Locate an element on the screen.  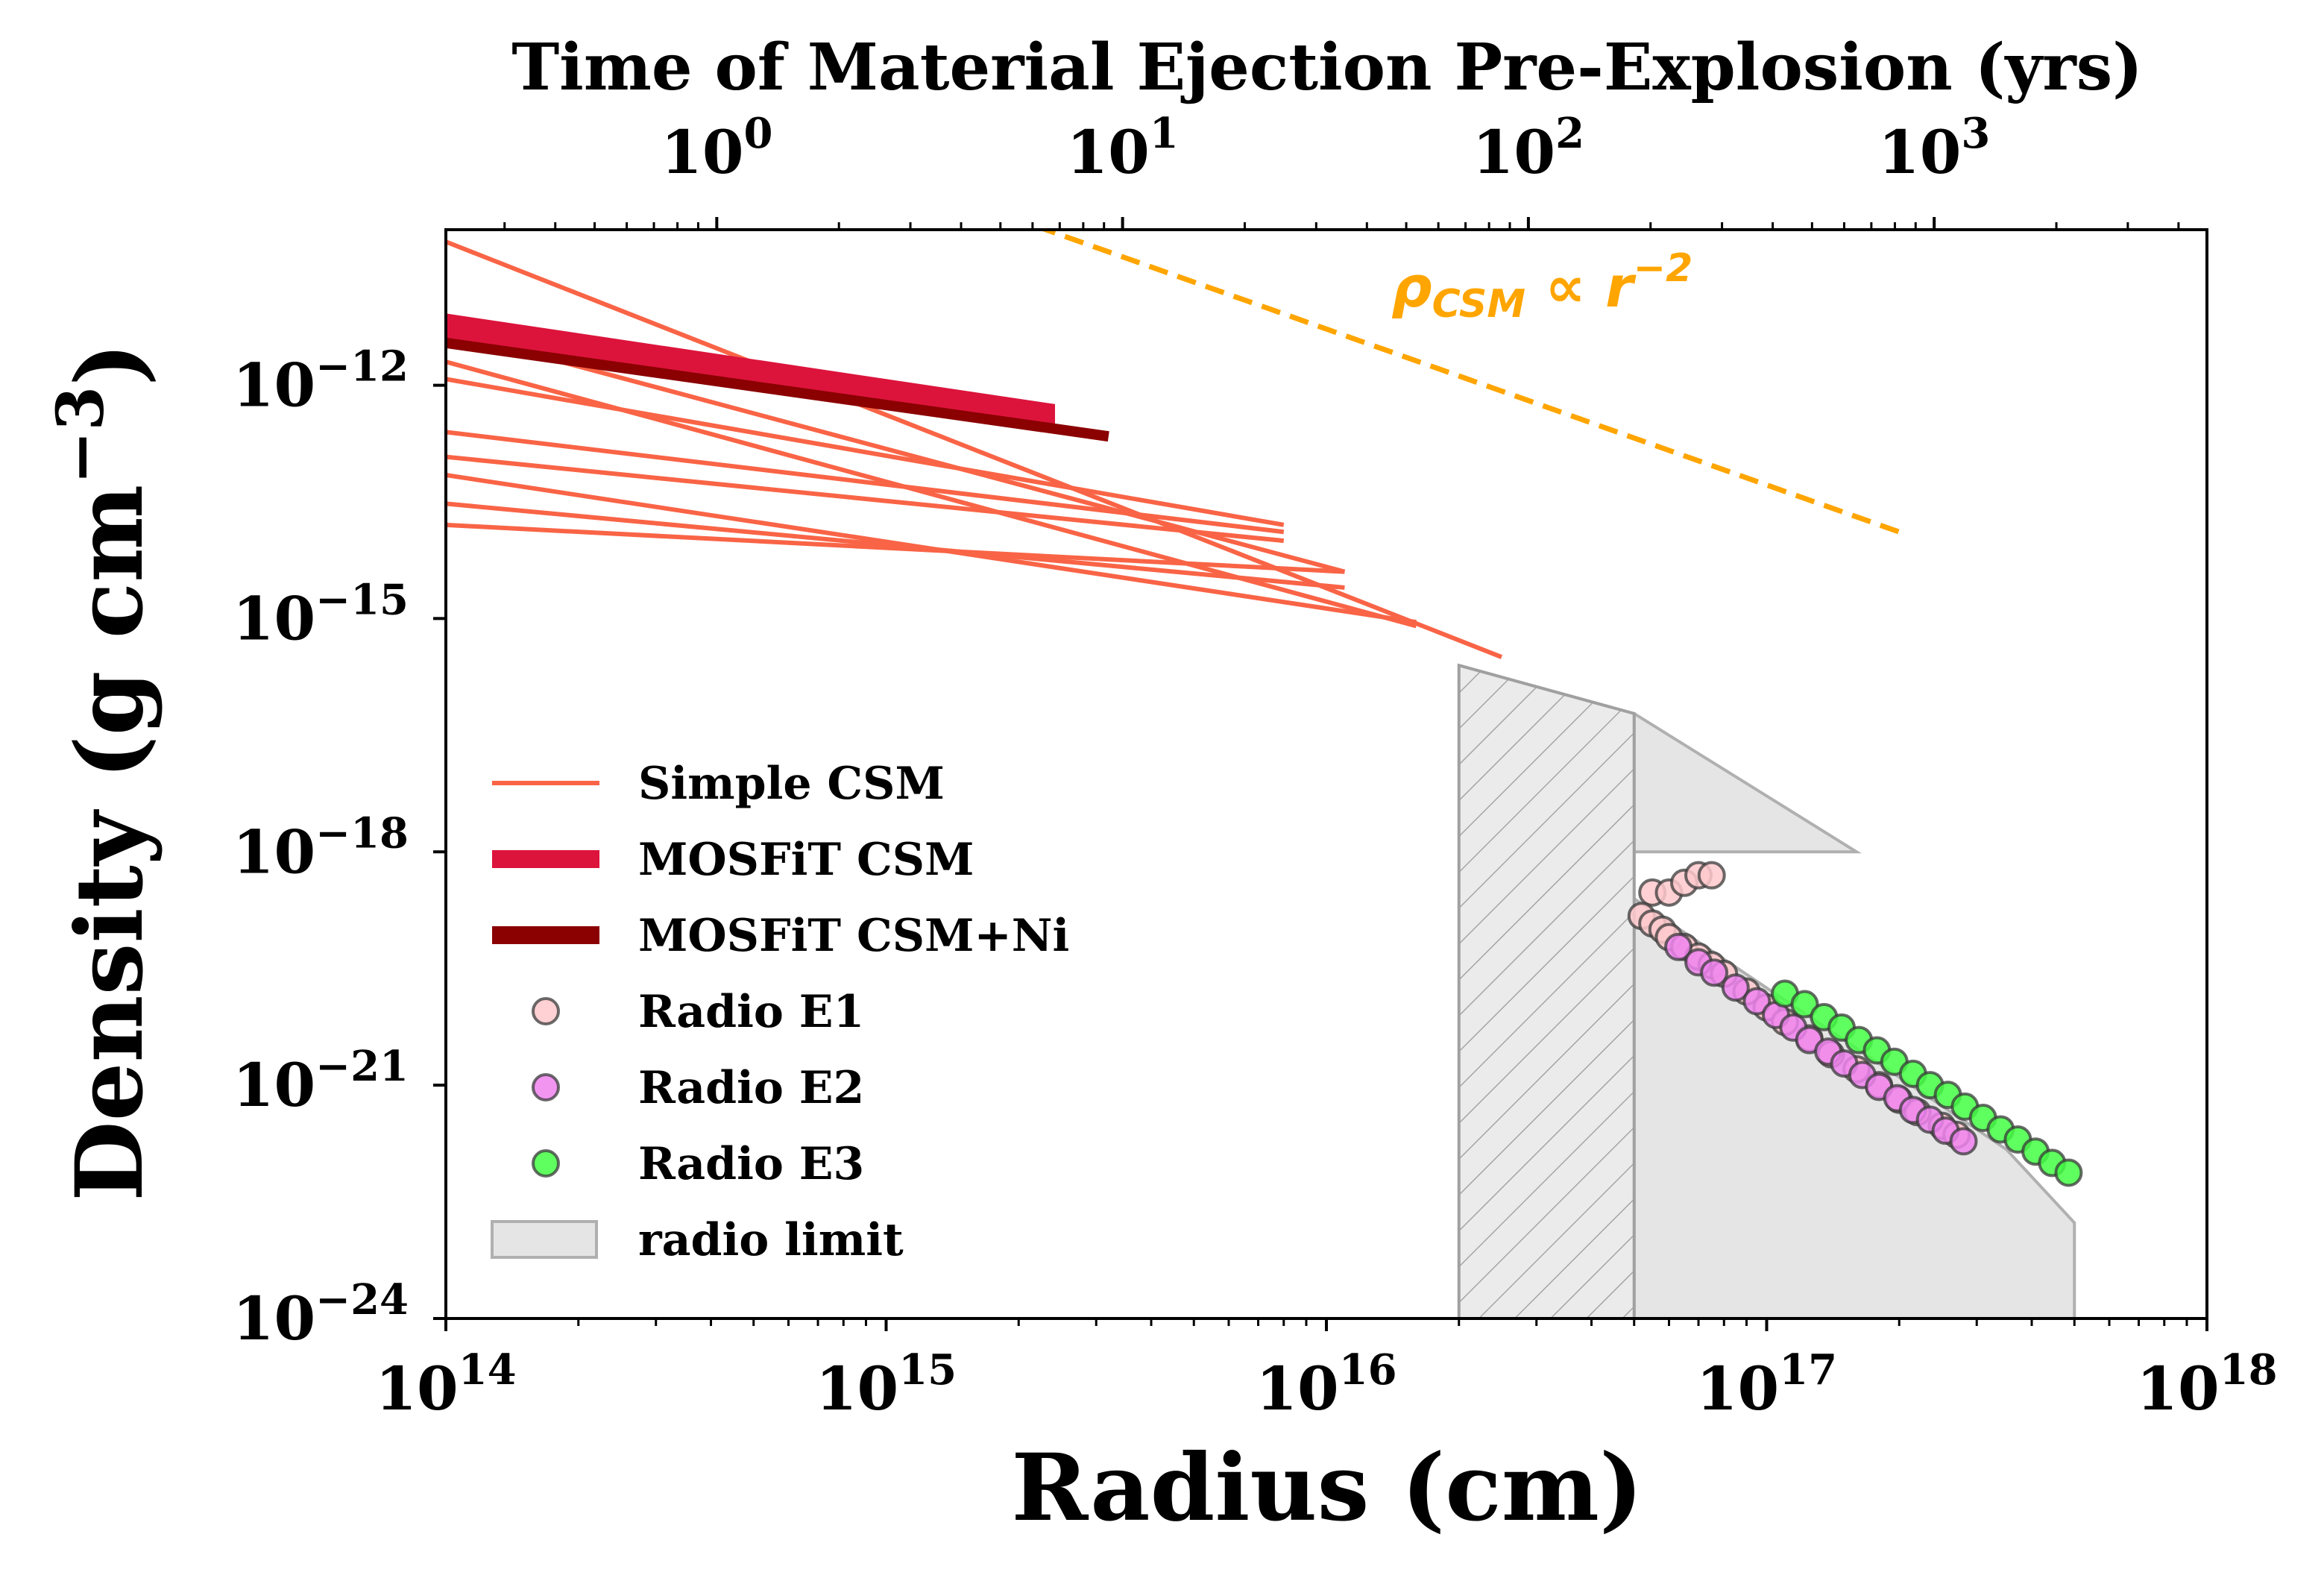
y-tick-label-exponent: −24 is located at coordinates (362, 1299).